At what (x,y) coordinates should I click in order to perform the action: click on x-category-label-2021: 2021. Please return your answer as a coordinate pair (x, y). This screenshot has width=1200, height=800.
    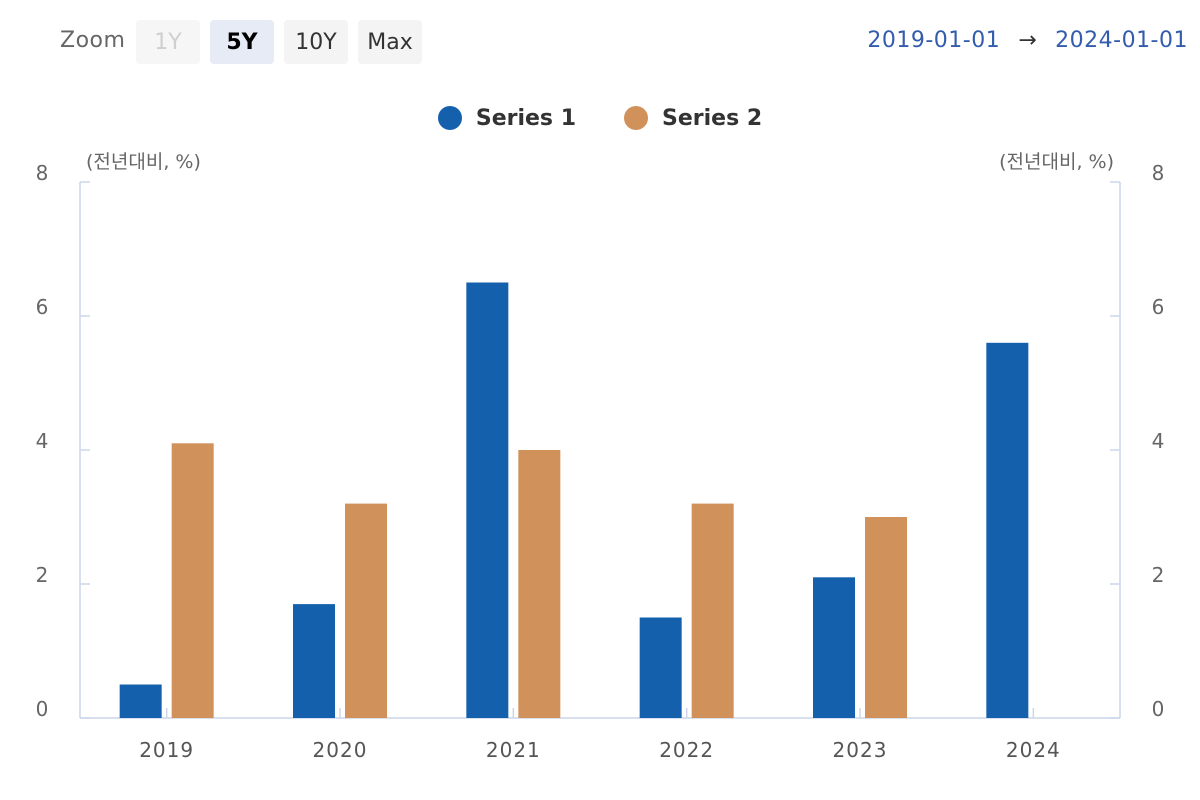
    Looking at the image, I should click on (513, 750).